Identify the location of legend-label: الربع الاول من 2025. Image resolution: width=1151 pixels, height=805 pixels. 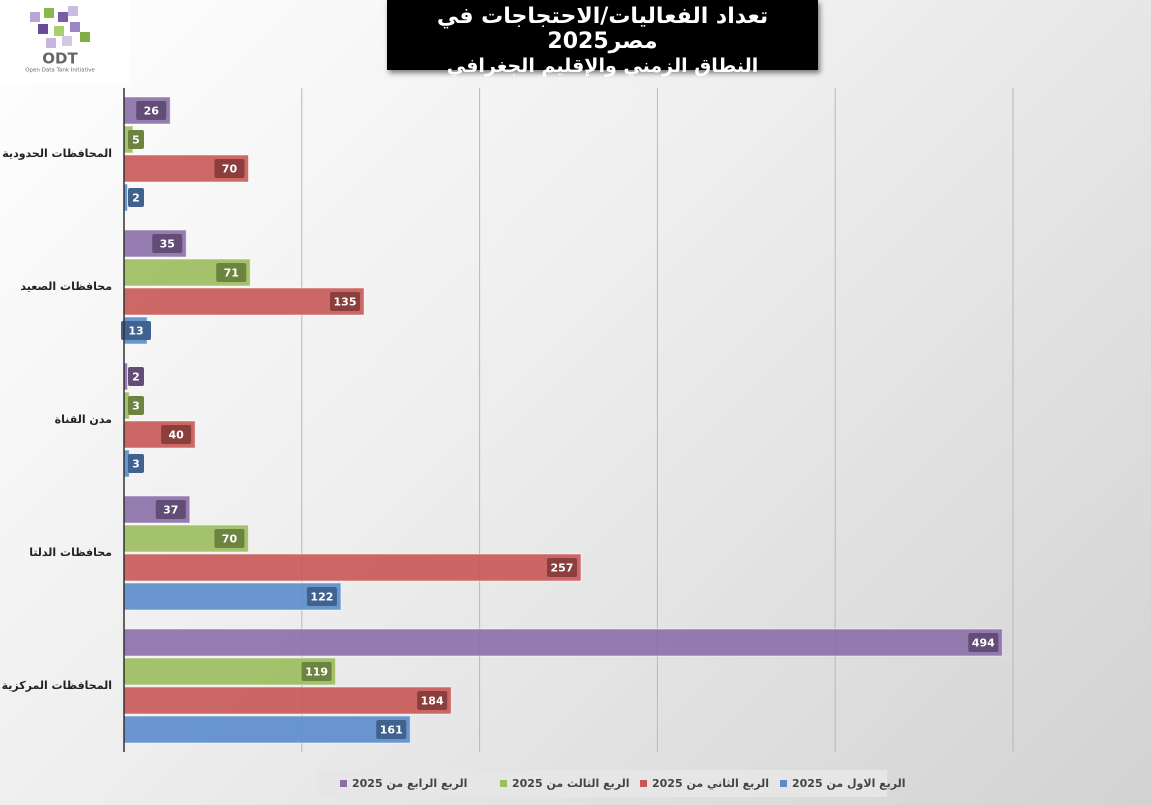
(849, 783).